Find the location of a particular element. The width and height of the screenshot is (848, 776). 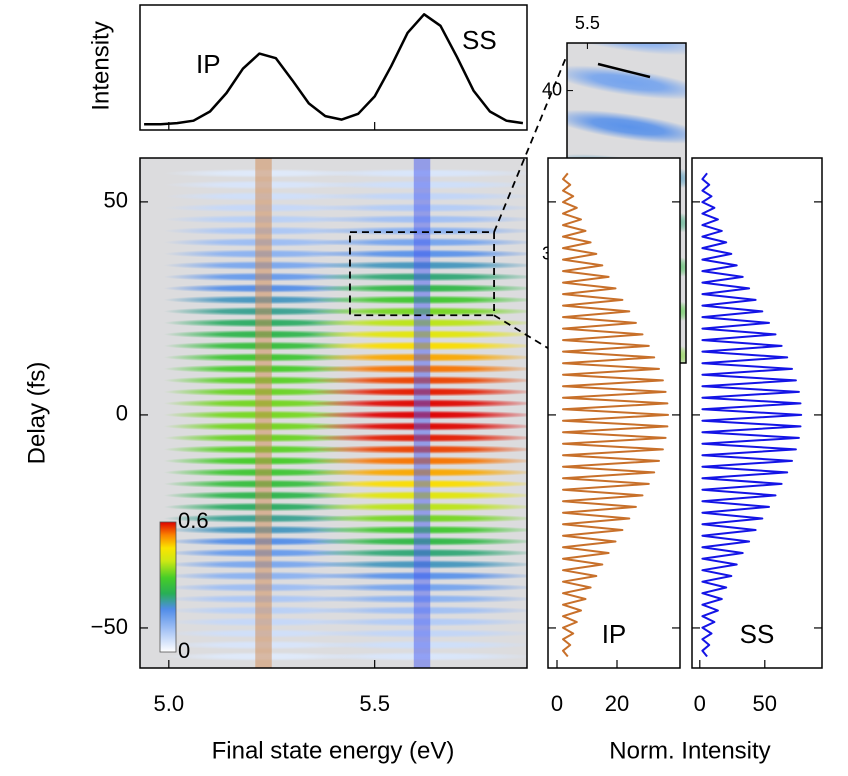

colorbar is located at coordinates (168, 587).